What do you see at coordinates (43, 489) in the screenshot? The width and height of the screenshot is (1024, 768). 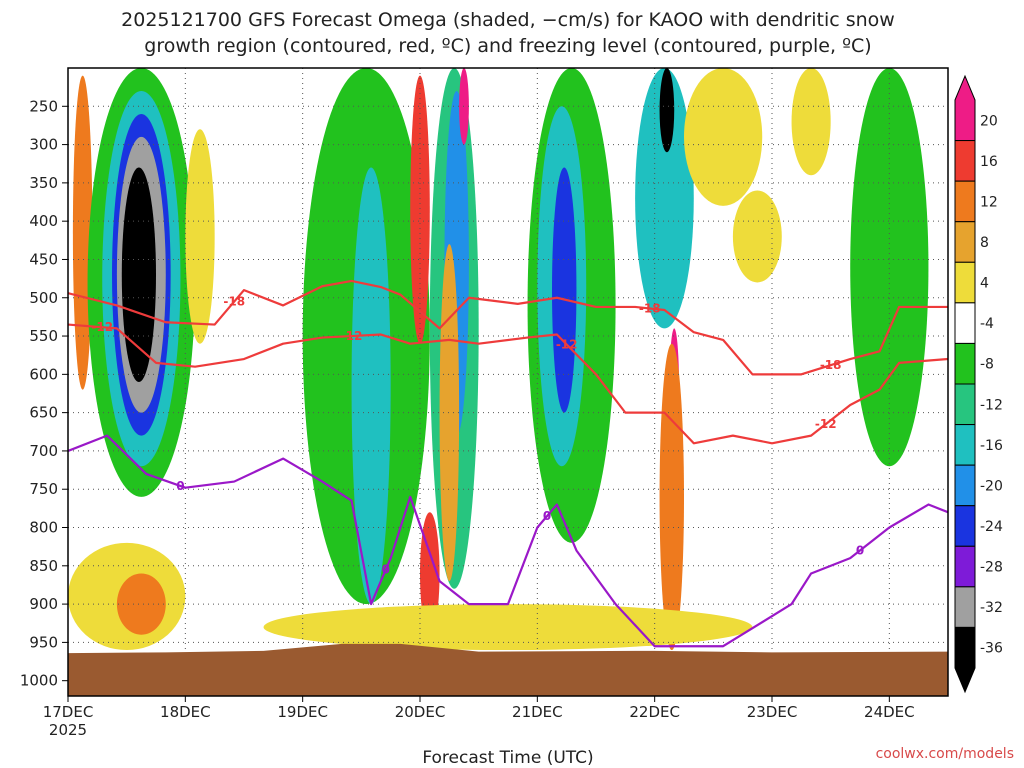 I see `y-tick-label: 750` at bounding box center [43, 489].